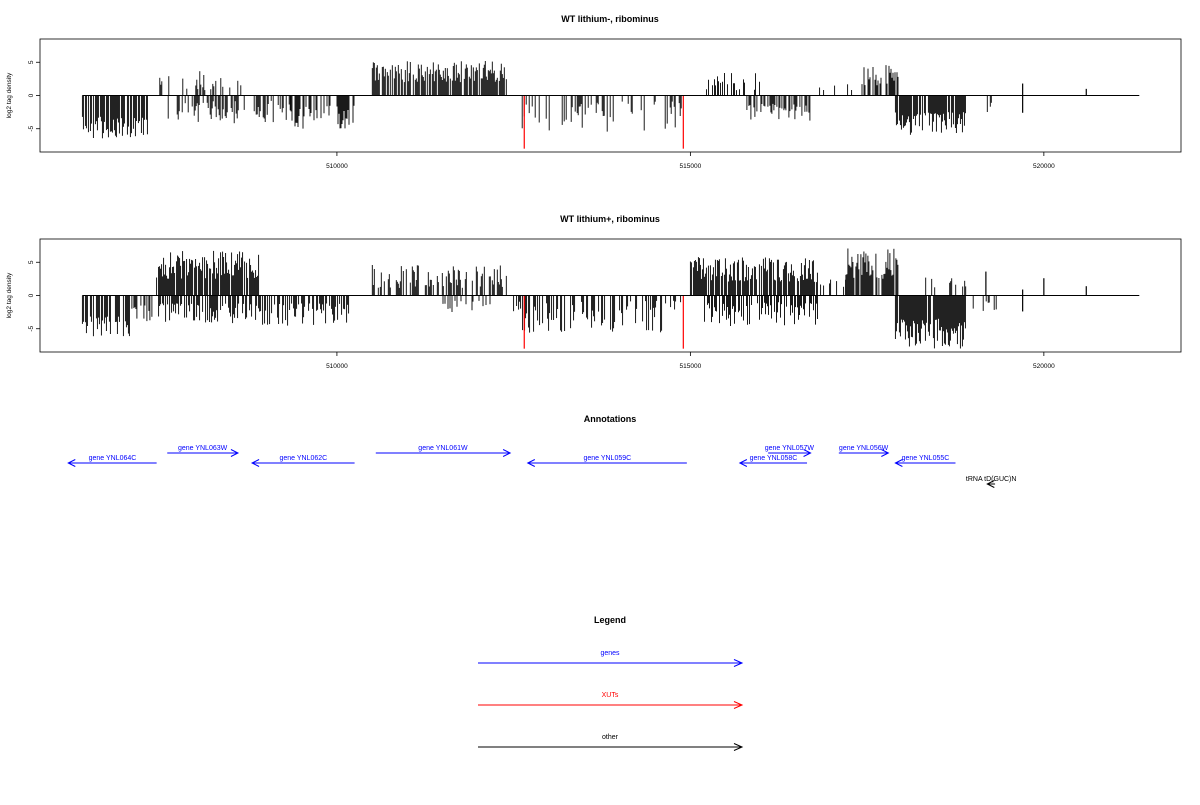  I want to click on annotation-gene-ynl061w: gene YNL061W, so click(443, 451).